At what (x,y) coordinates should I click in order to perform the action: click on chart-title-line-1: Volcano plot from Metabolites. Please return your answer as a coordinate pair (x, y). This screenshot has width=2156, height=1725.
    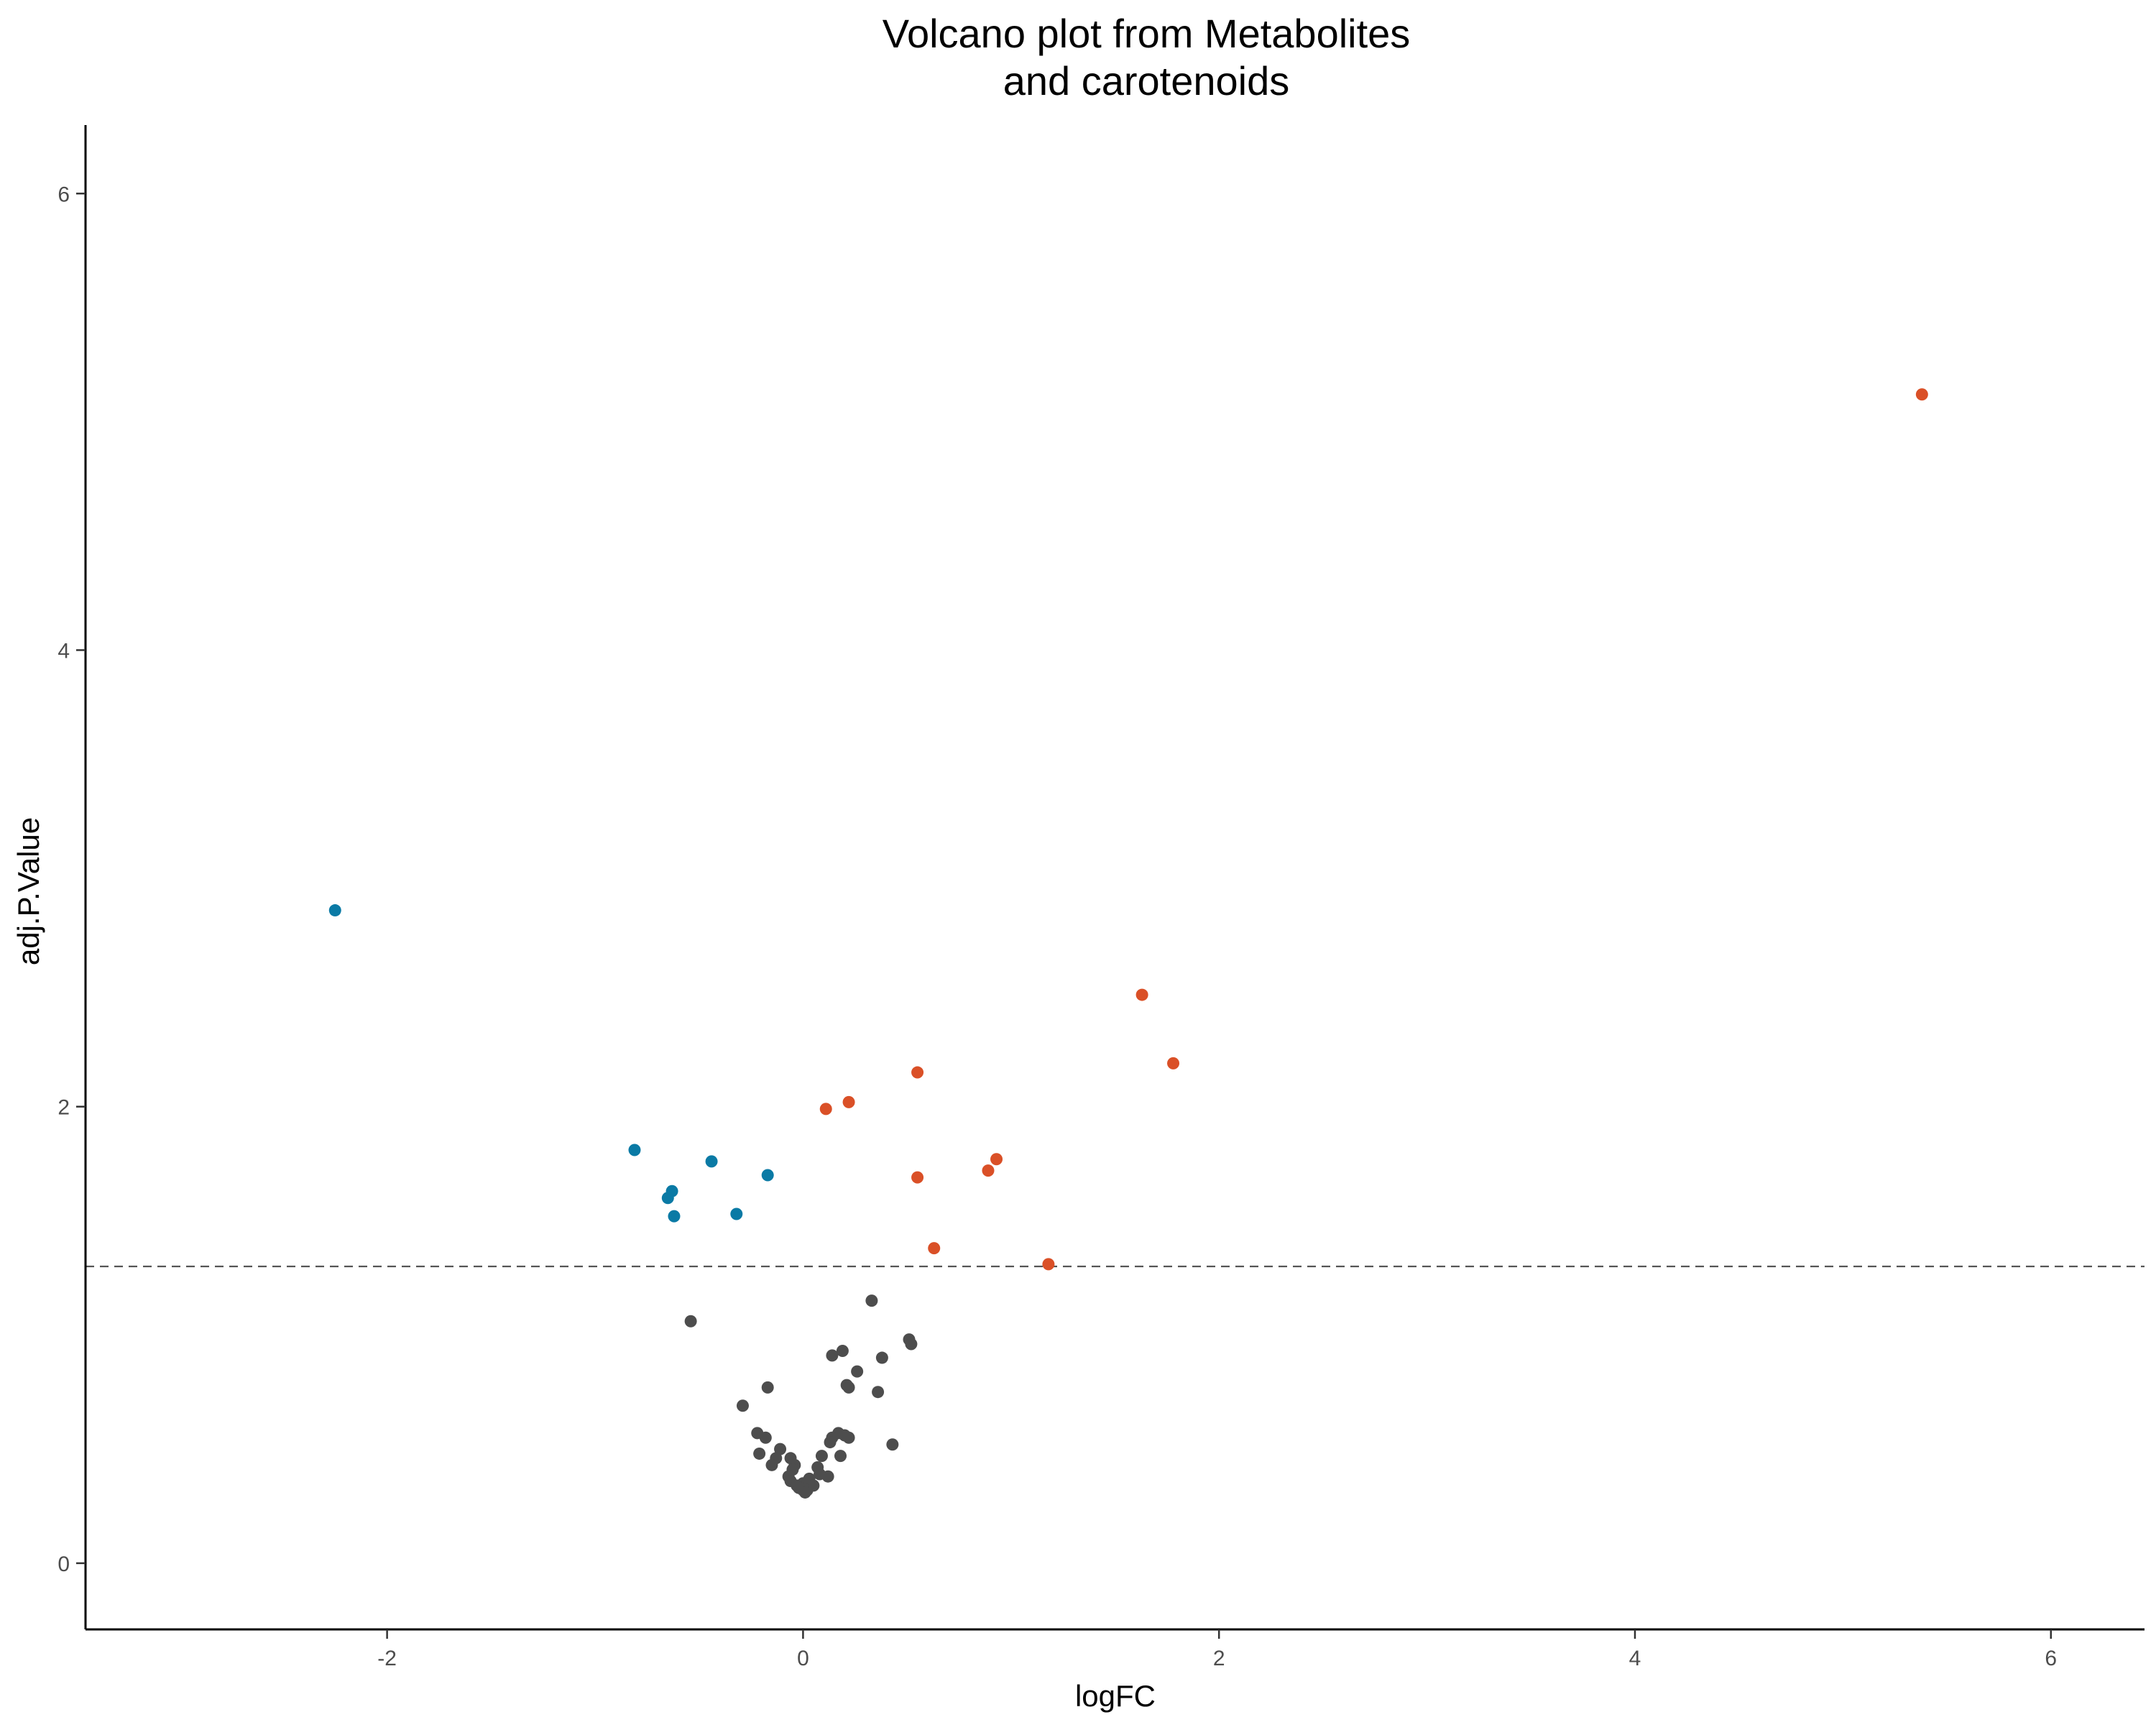
    Looking at the image, I should click on (1147, 33).